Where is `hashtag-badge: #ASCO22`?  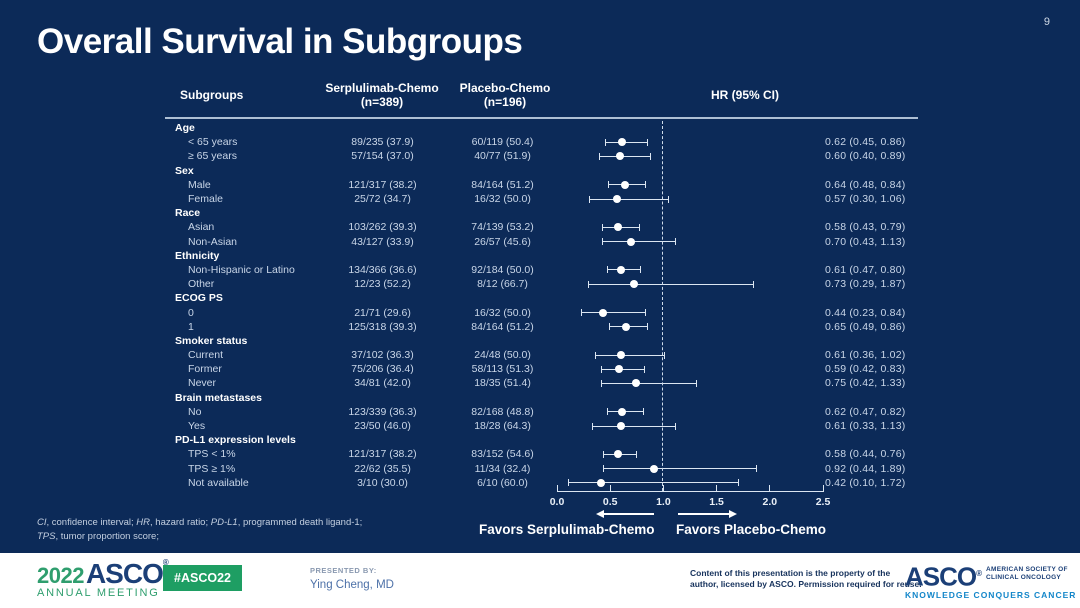
hashtag-badge: #ASCO22 is located at coordinates (202, 578).